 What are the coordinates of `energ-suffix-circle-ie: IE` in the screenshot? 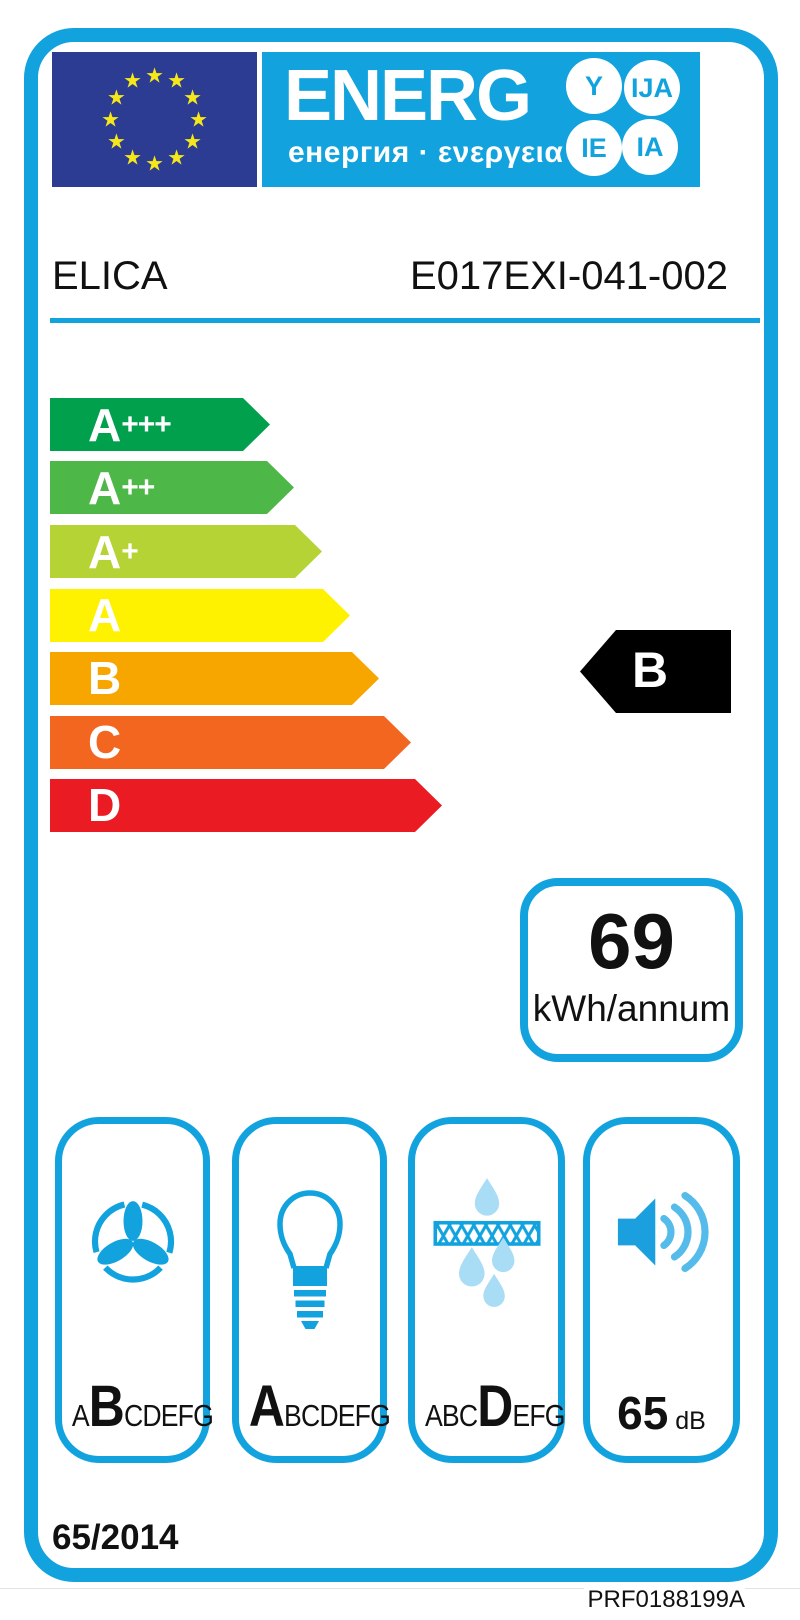 It's located at (594, 148).